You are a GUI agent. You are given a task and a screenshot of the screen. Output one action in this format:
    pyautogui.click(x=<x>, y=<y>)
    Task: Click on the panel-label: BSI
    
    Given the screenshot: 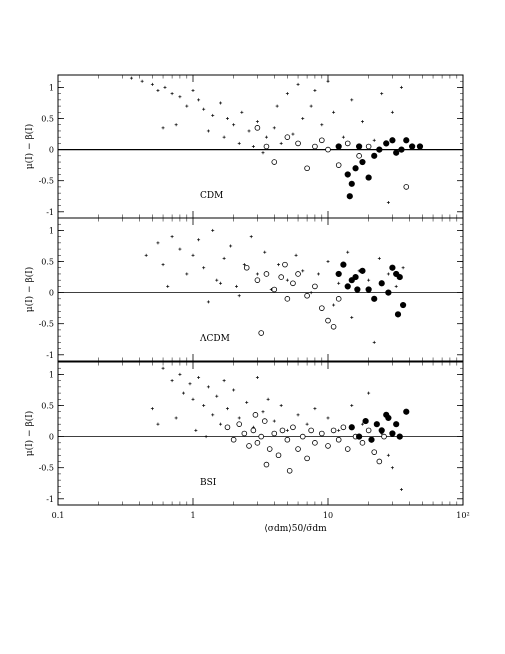 What is the action you would take?
    pyautogui.click(x=208, y=483)
    